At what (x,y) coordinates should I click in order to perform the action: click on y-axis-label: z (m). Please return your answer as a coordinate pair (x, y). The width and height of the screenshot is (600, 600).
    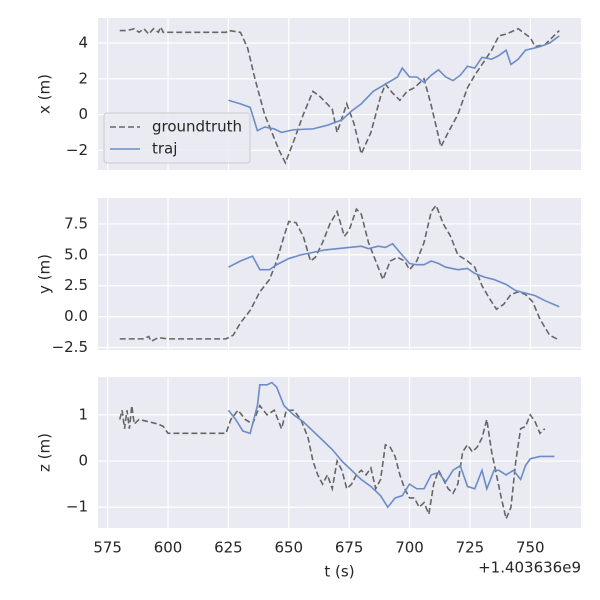
    Looking at the image, I should click on (45, 452).